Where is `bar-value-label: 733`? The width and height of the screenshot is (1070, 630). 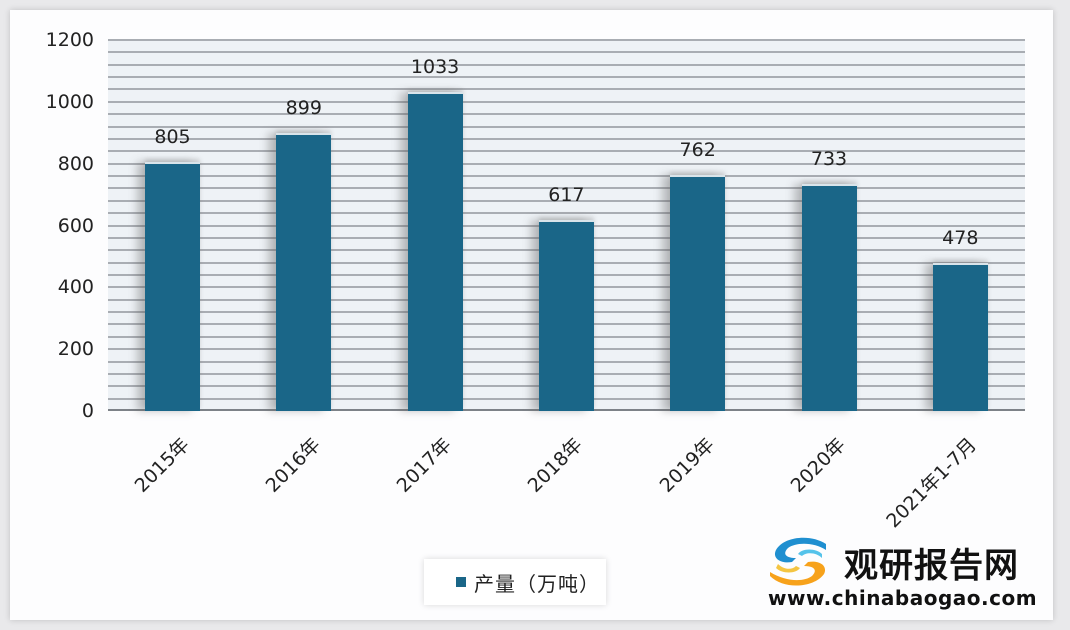
bar-value-label: 733 is located at coordinates (829, 159).